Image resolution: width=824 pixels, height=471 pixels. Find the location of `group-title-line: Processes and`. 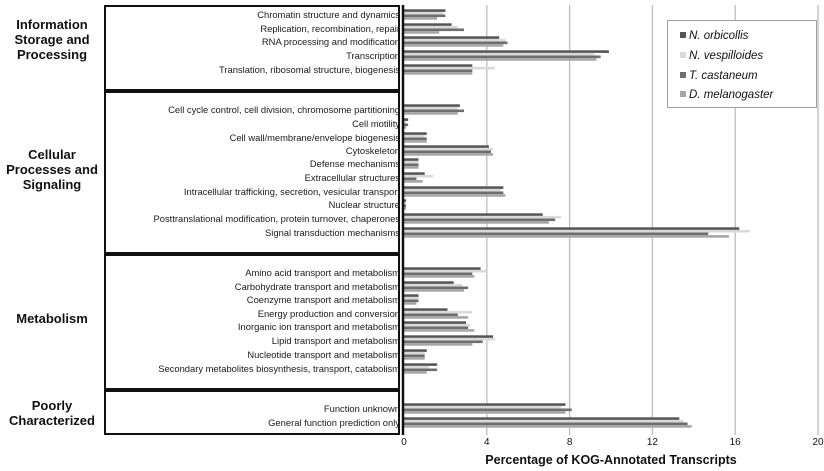

group-title-line: Processes and is located at coordinates (52, 169).